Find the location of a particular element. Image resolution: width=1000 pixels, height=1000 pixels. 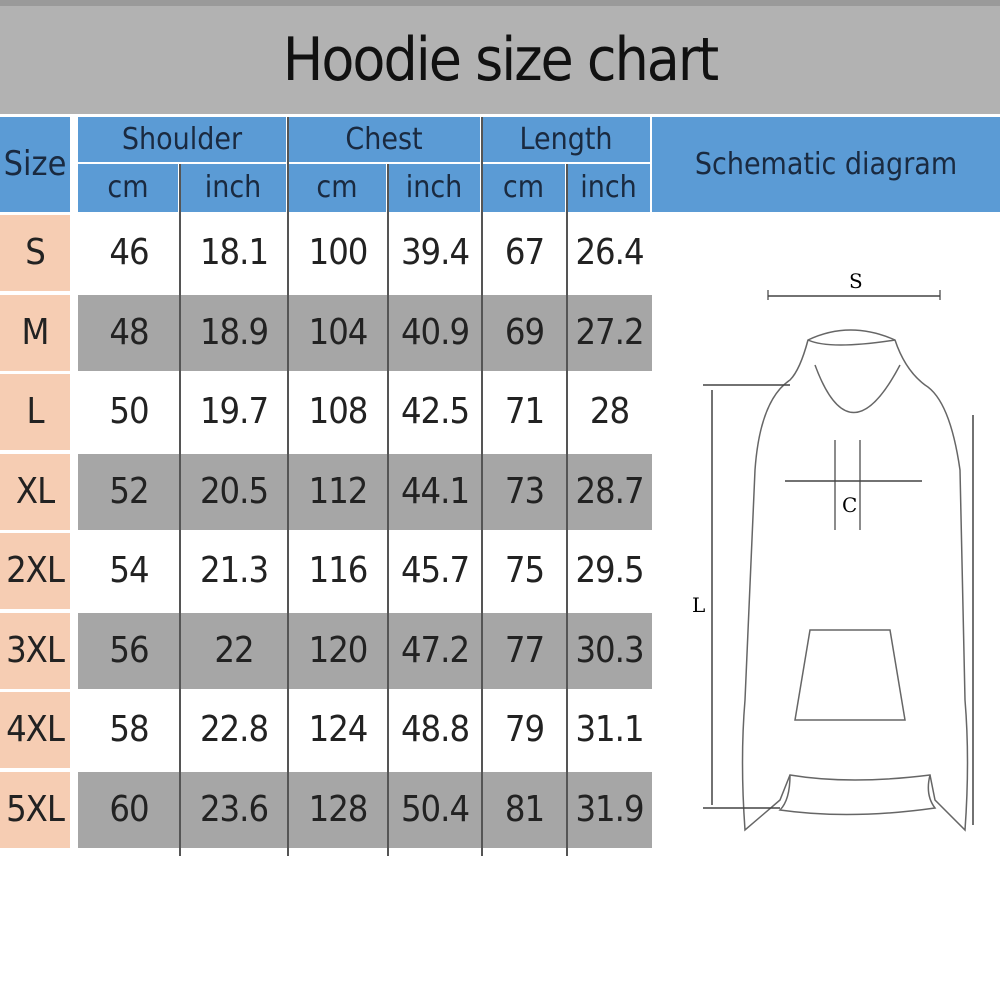

label-l: L is located at coordinates (698, 605).